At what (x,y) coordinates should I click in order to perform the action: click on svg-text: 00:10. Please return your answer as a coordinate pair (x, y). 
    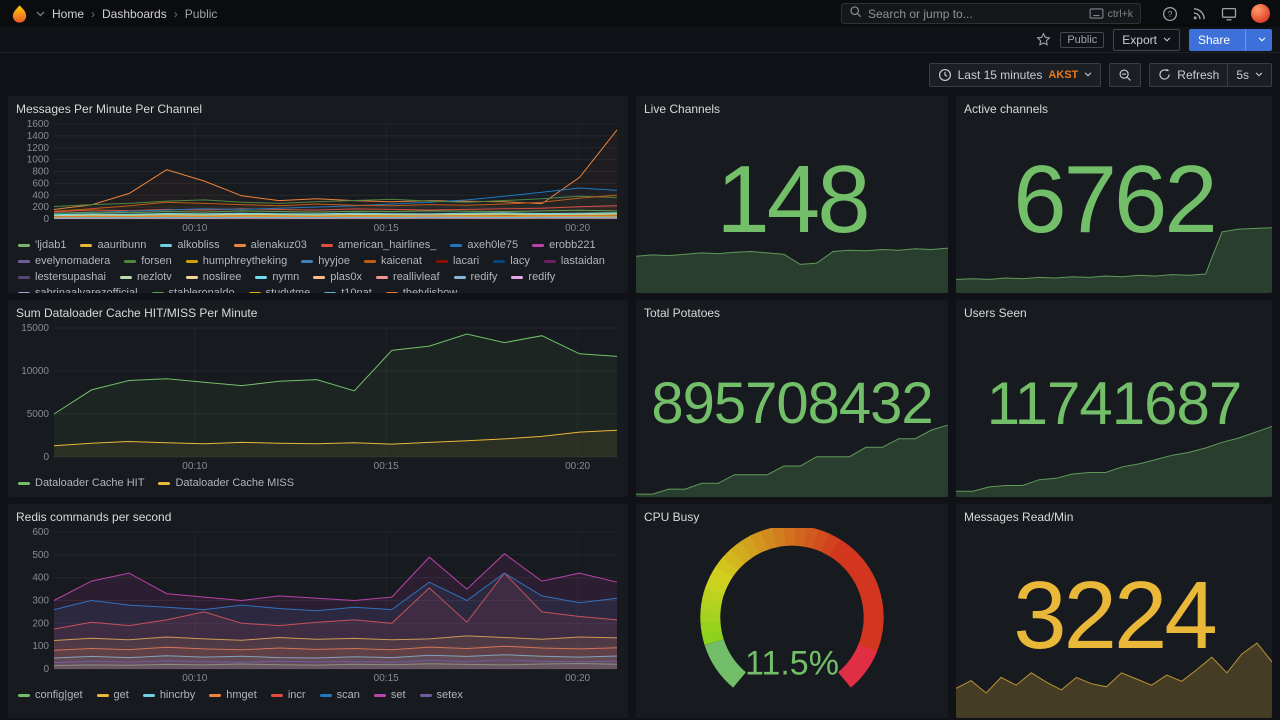
    Looking at the image, I should click on (194, 228).